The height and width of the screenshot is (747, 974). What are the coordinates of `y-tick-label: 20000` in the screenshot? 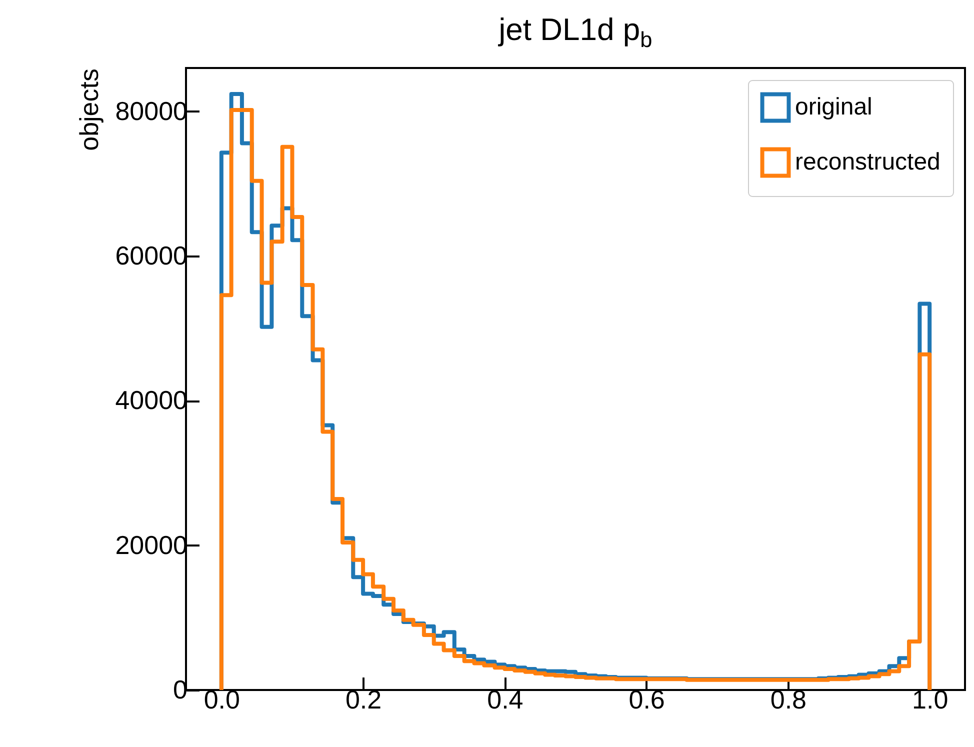 It's located at (151, 545).